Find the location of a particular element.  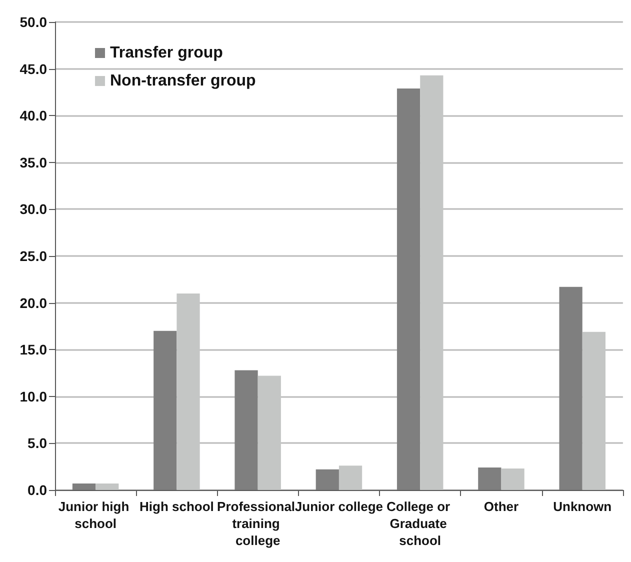

y-tick-label: 40.0 is located at coordinates (34, 116).